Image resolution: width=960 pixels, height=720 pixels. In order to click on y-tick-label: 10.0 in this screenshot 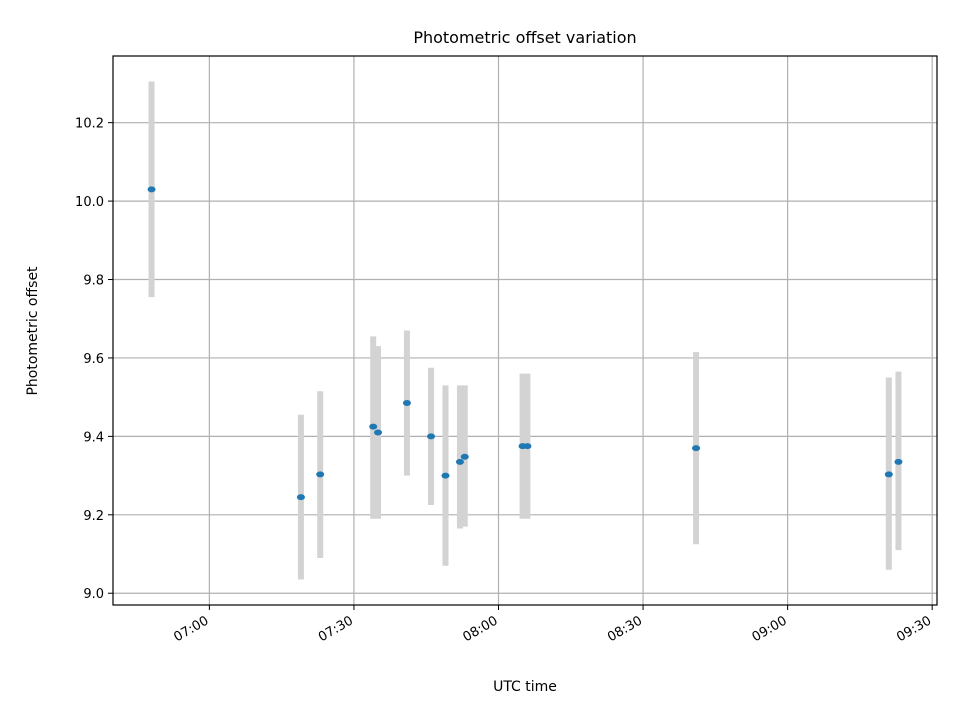, I will do `click(89, 202)`.